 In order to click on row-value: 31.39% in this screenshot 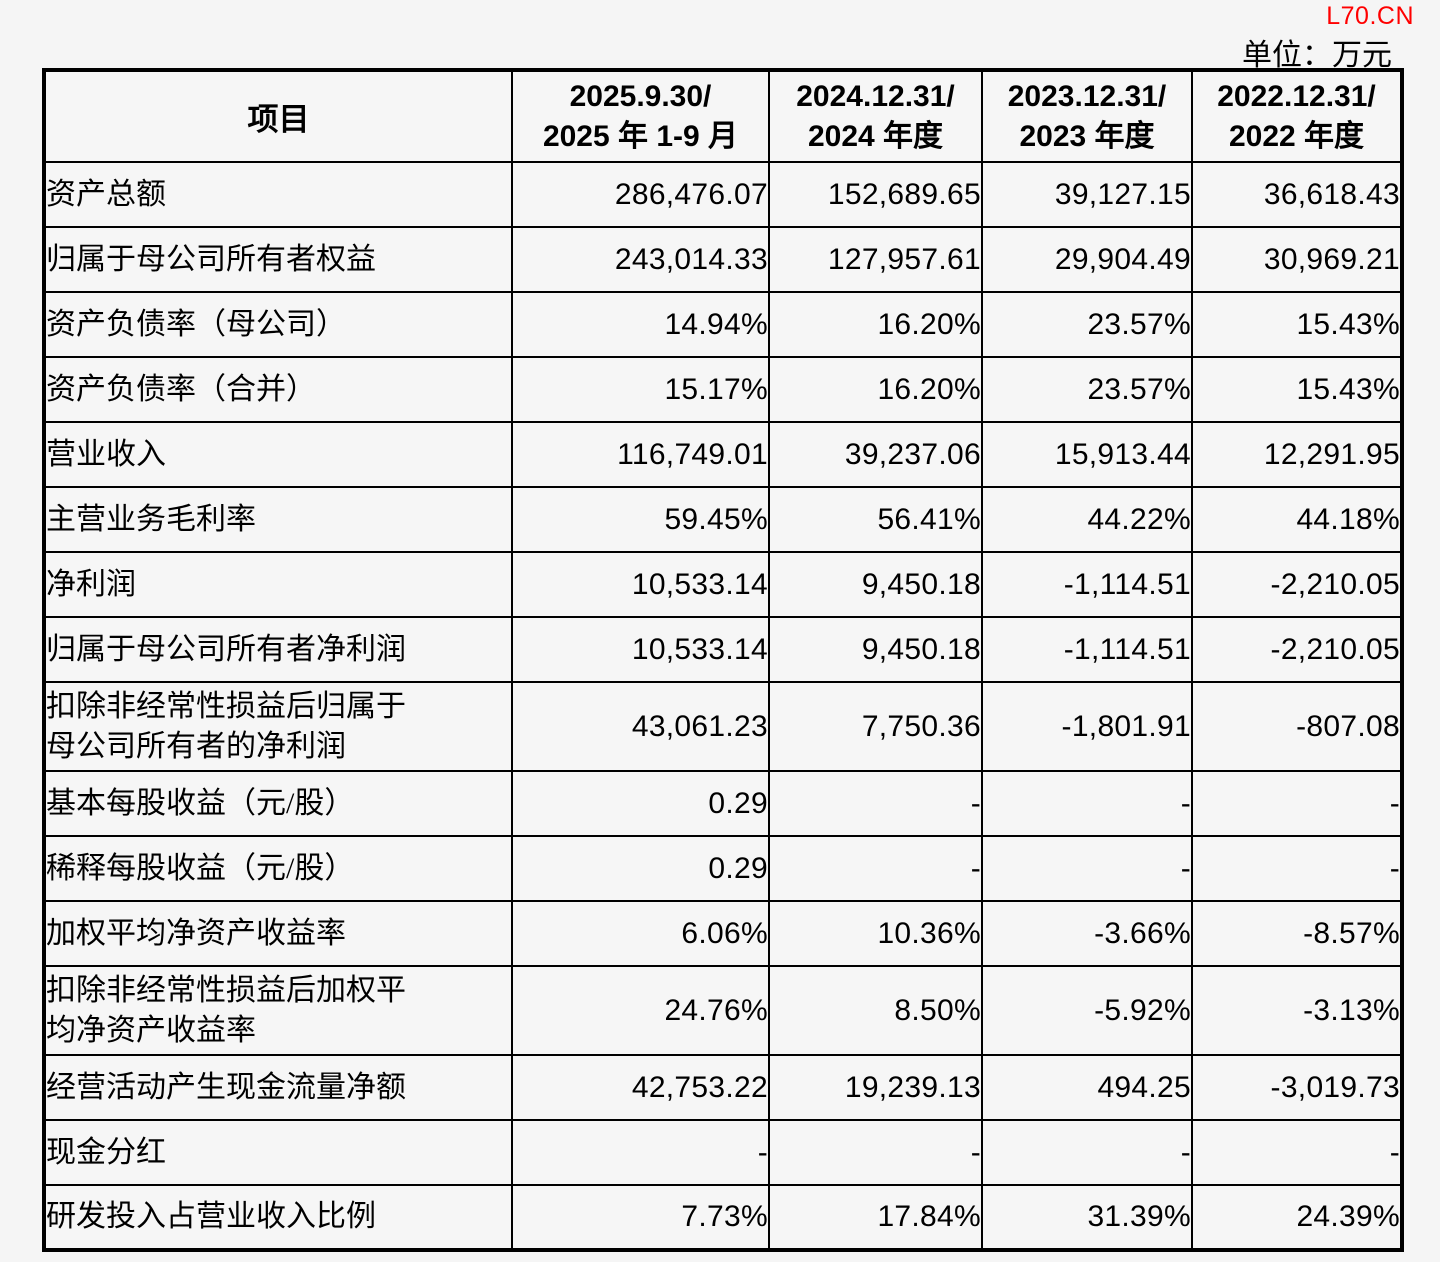, I will do `click(1087, 1217)`.